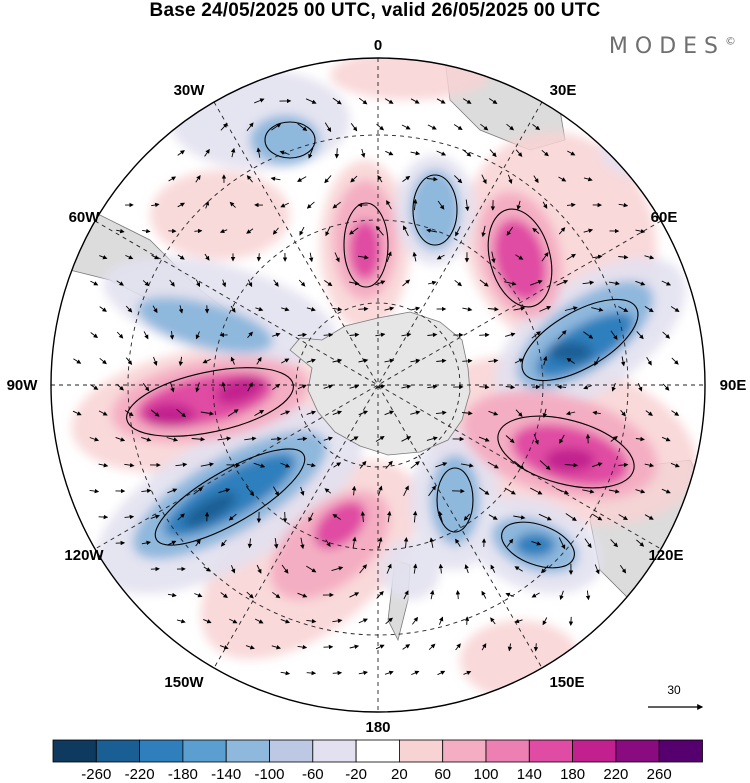  I want to click on lon-label-60e: 60E, so click(664, 217).